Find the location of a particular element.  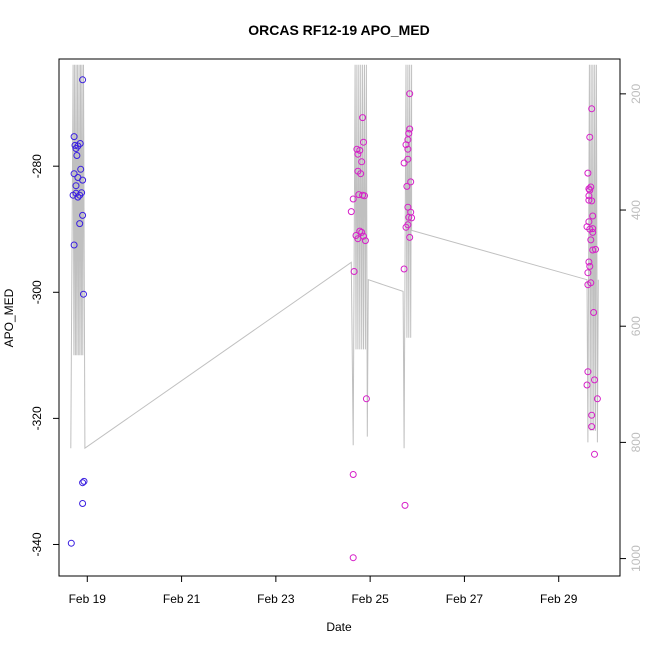

x-axis-label: Date is located at coordinates (339, 627).